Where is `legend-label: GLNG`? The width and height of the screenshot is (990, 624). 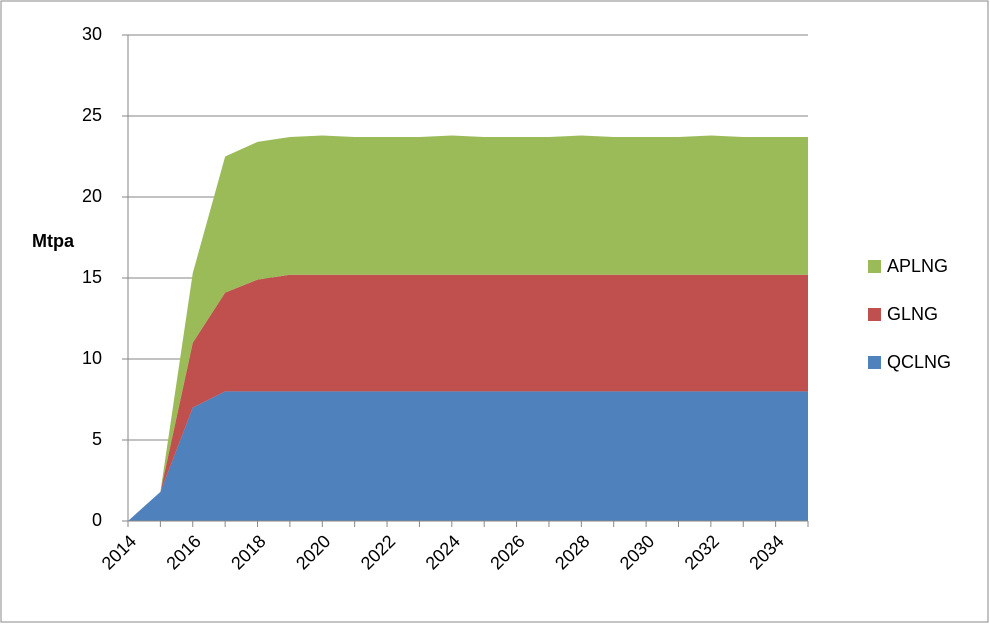
legend-label: GLNG is located at coordinates (912, 314).